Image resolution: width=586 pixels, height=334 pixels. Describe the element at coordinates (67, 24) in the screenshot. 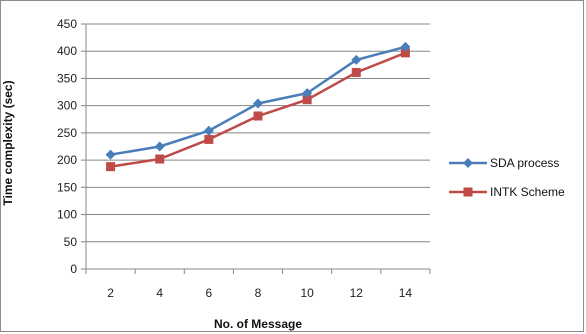

I see `y-tick-label: 450` at that location.